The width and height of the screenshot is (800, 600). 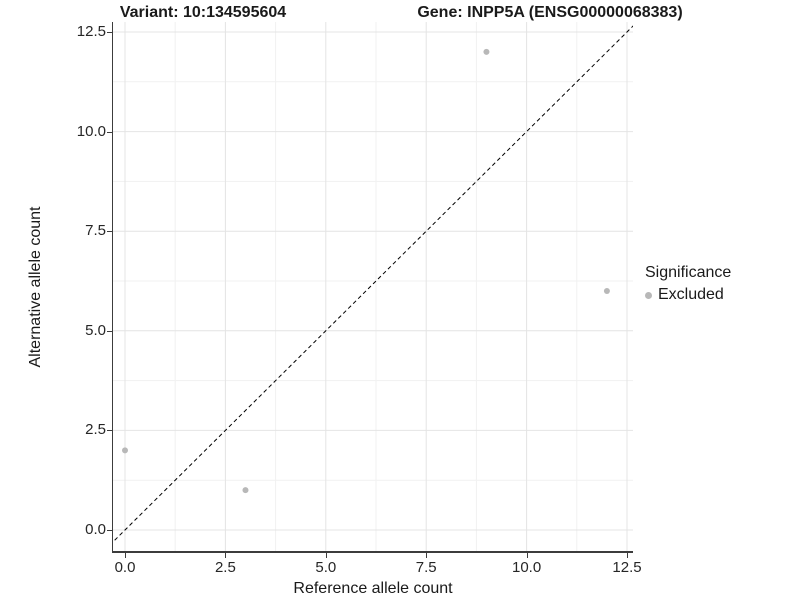 I want to click on x-tick-label: 2.5, so click(x=225, y=567).